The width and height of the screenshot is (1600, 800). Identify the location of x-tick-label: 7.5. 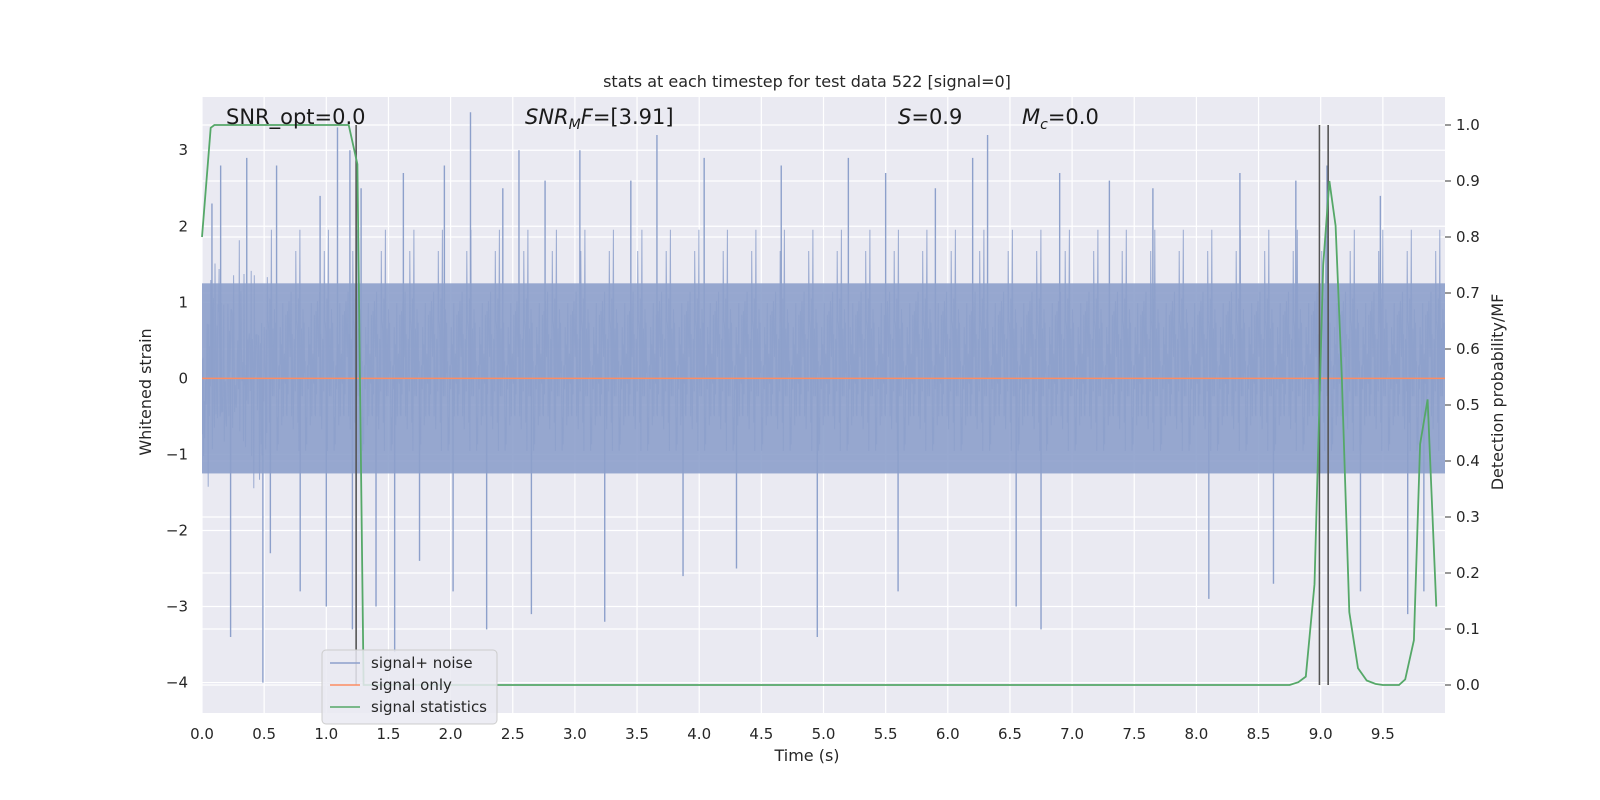
(1134, 734).